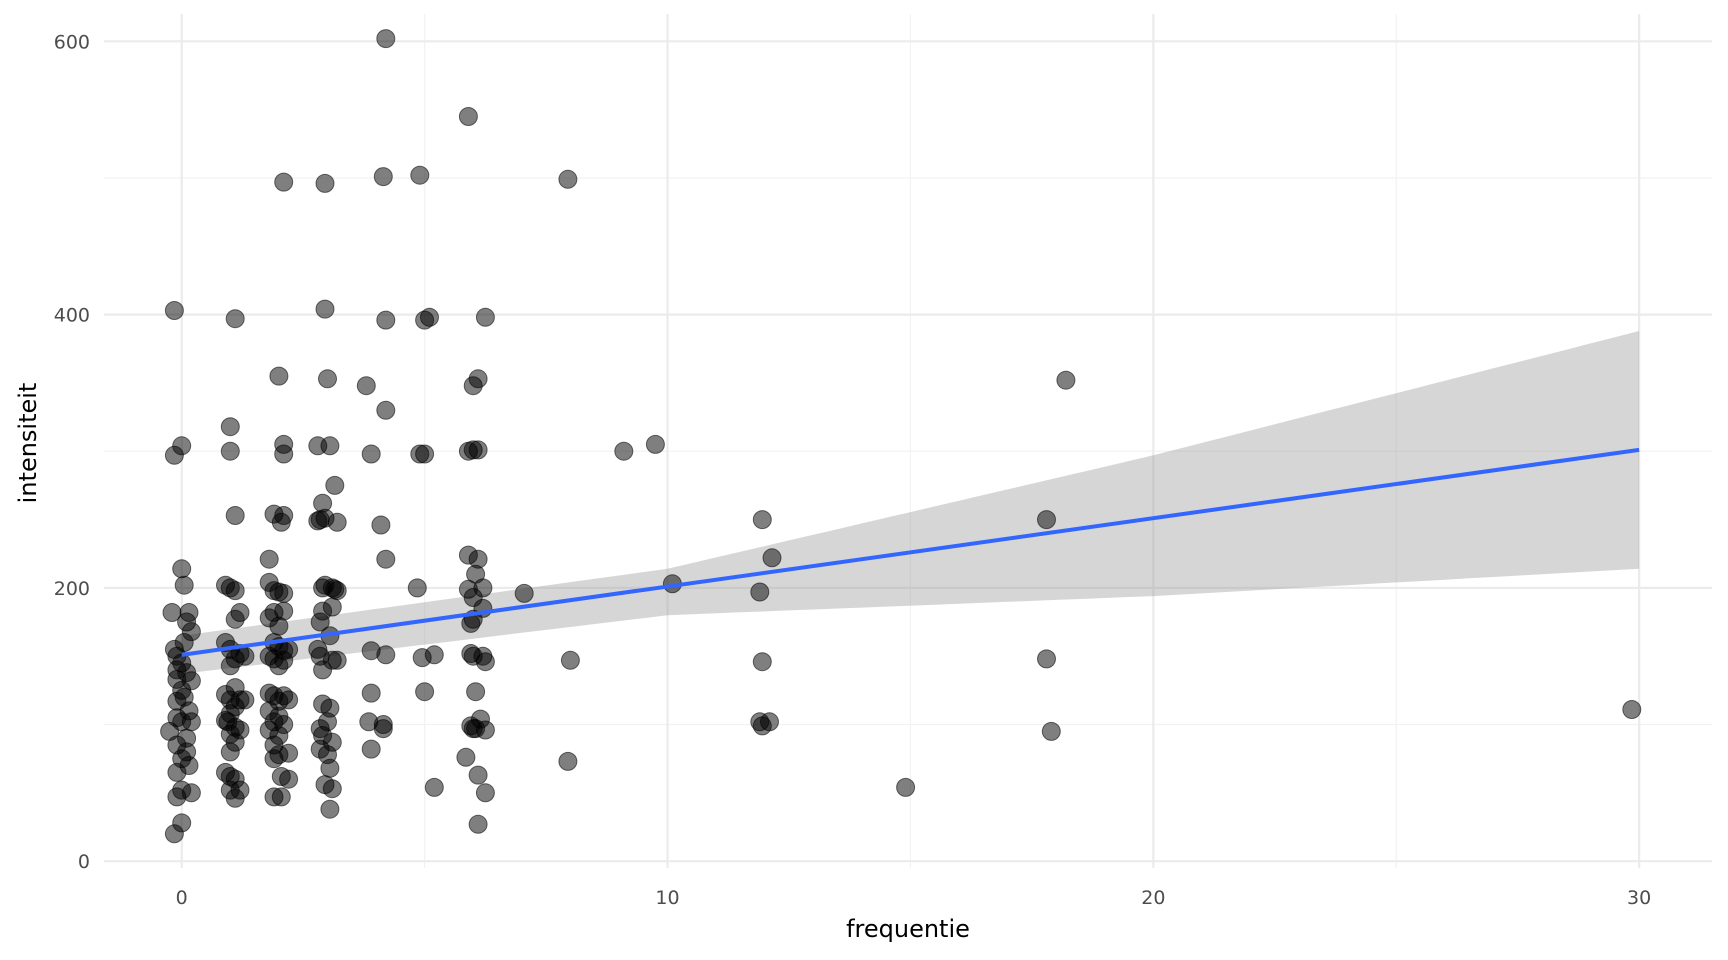 Image resolution: width=1728 pixels, height=960 pixels. I want to click on x-tick-label: 10, so click(667, 898).